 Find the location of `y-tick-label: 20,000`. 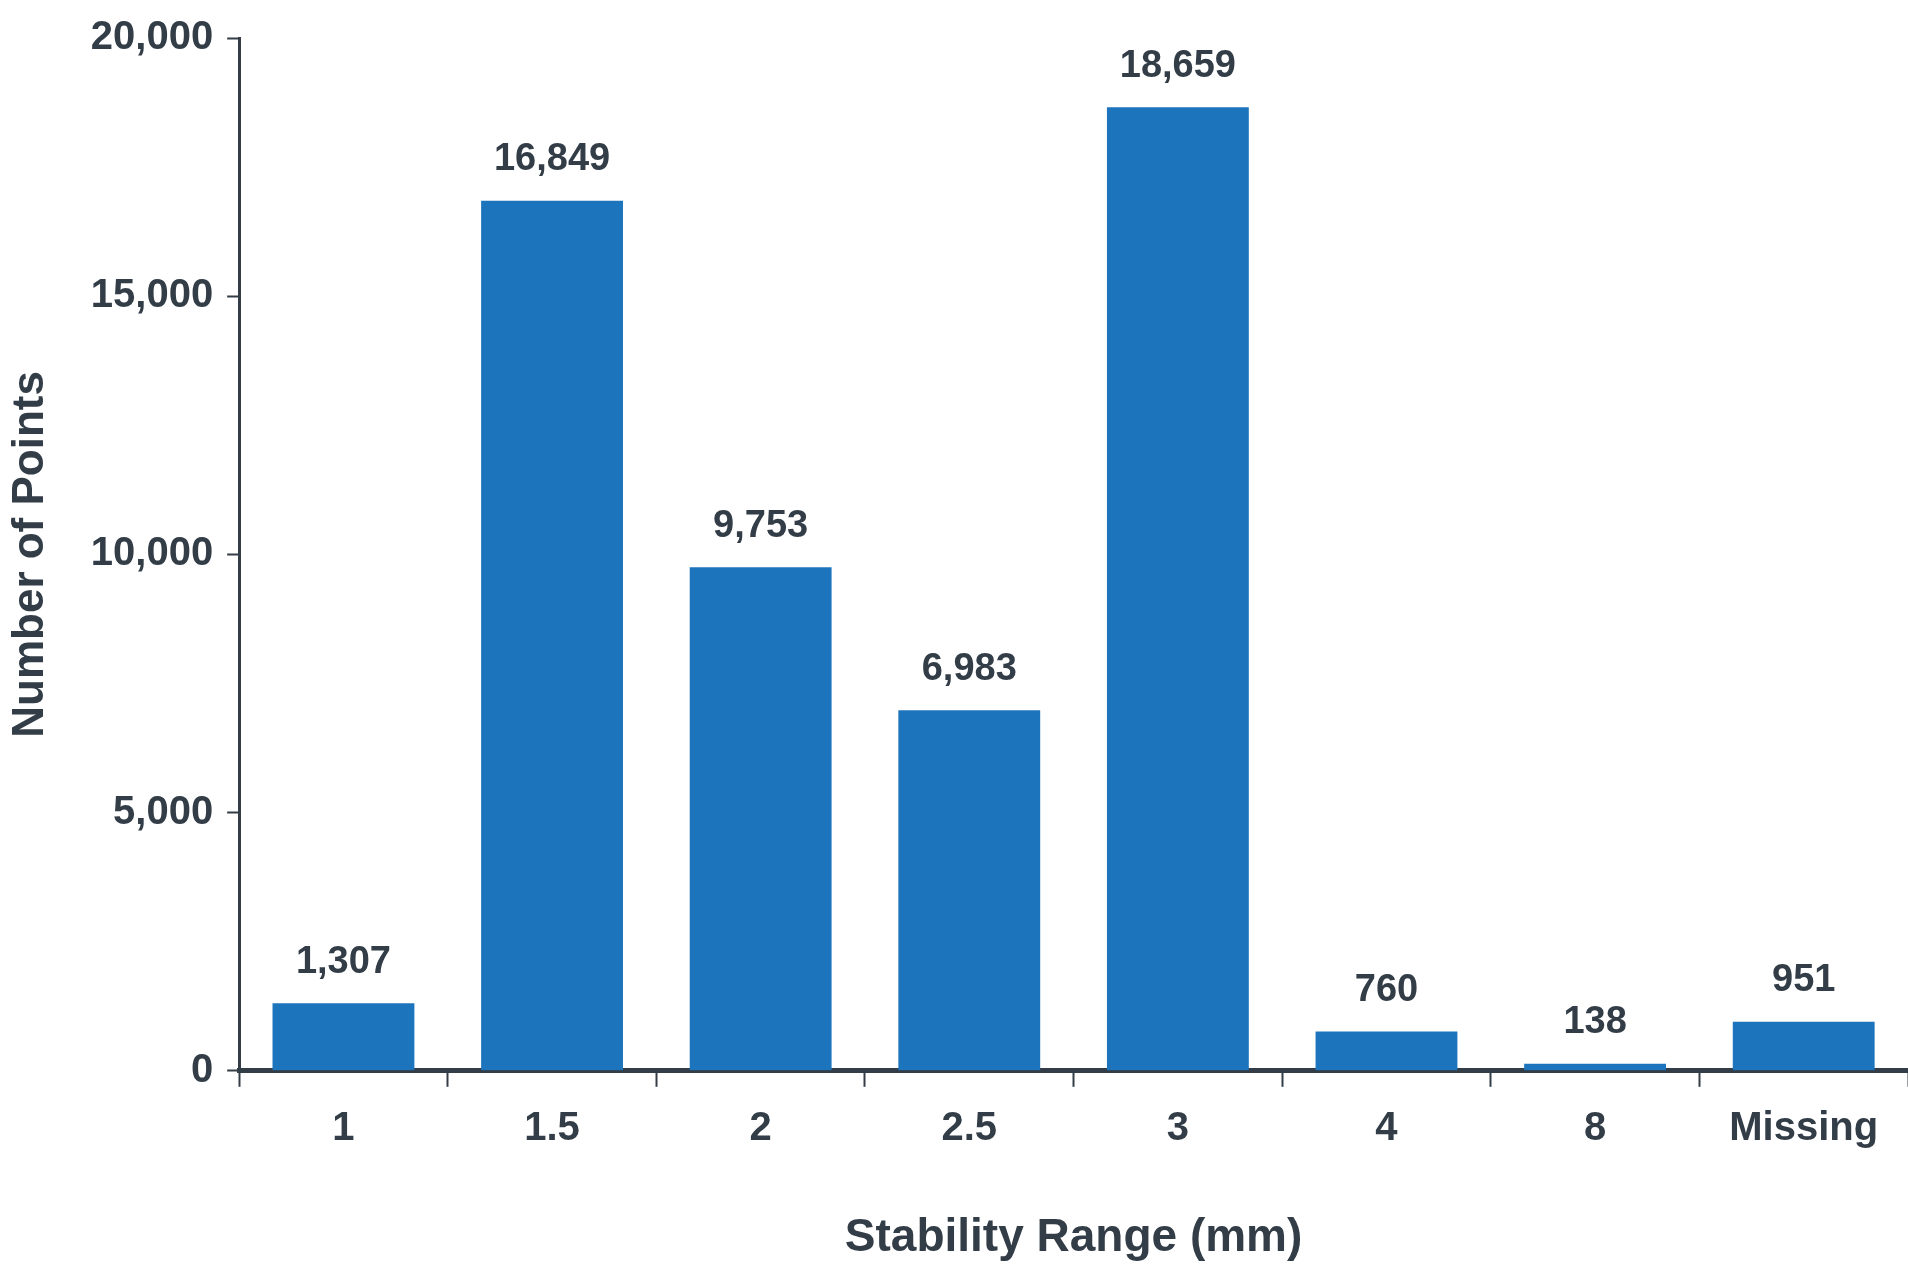

y-tick-label: 20,000 is located at coordinates (152, 35).